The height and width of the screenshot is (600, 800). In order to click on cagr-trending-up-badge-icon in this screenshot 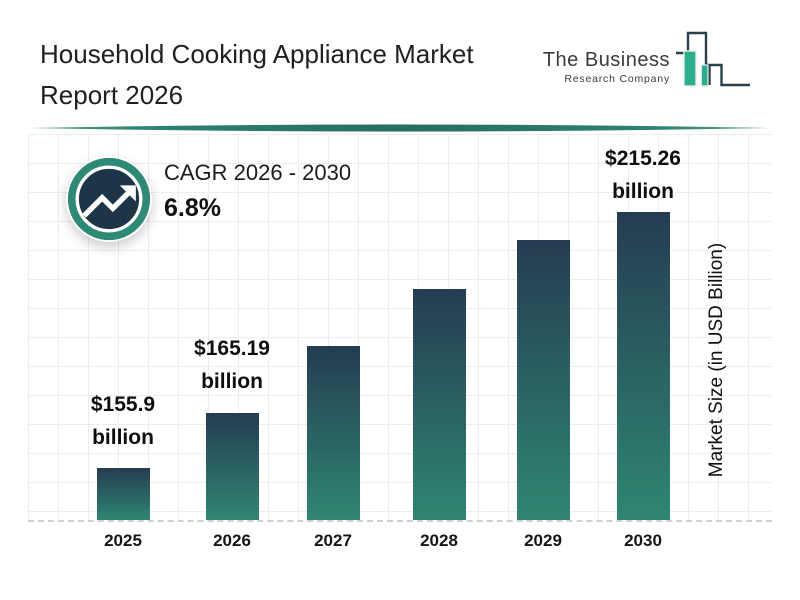, I will do `click(109, 199)`.